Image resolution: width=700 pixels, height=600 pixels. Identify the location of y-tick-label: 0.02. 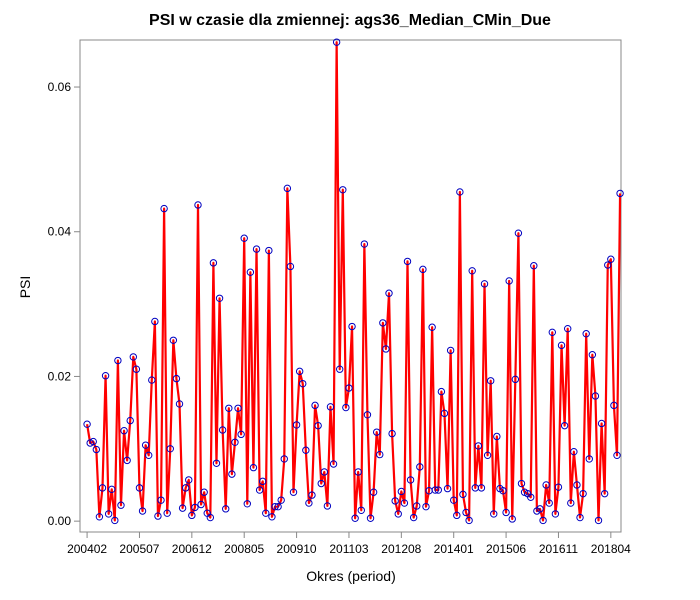
(60, 376).